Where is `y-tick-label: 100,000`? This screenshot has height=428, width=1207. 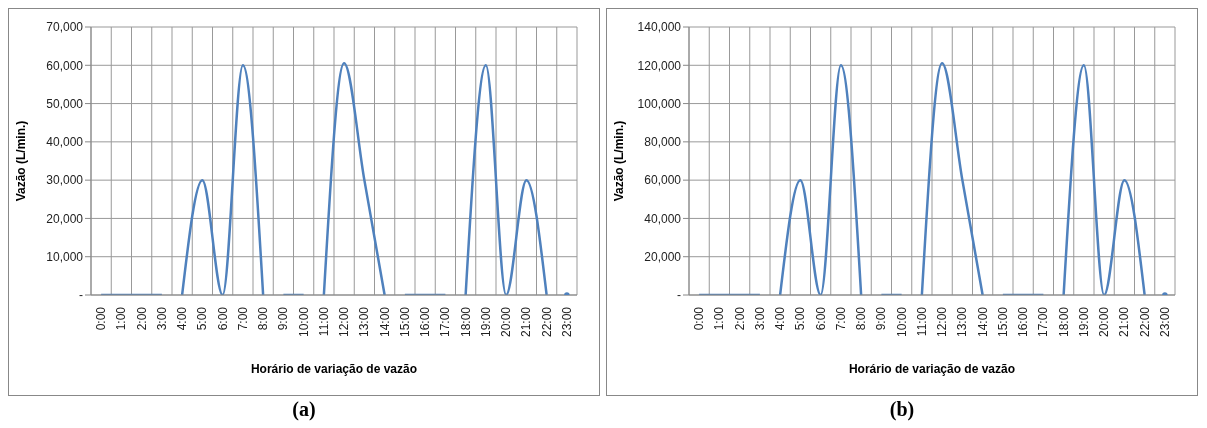 y-tick-label: 100,000 is located at coordinates (659, 103).